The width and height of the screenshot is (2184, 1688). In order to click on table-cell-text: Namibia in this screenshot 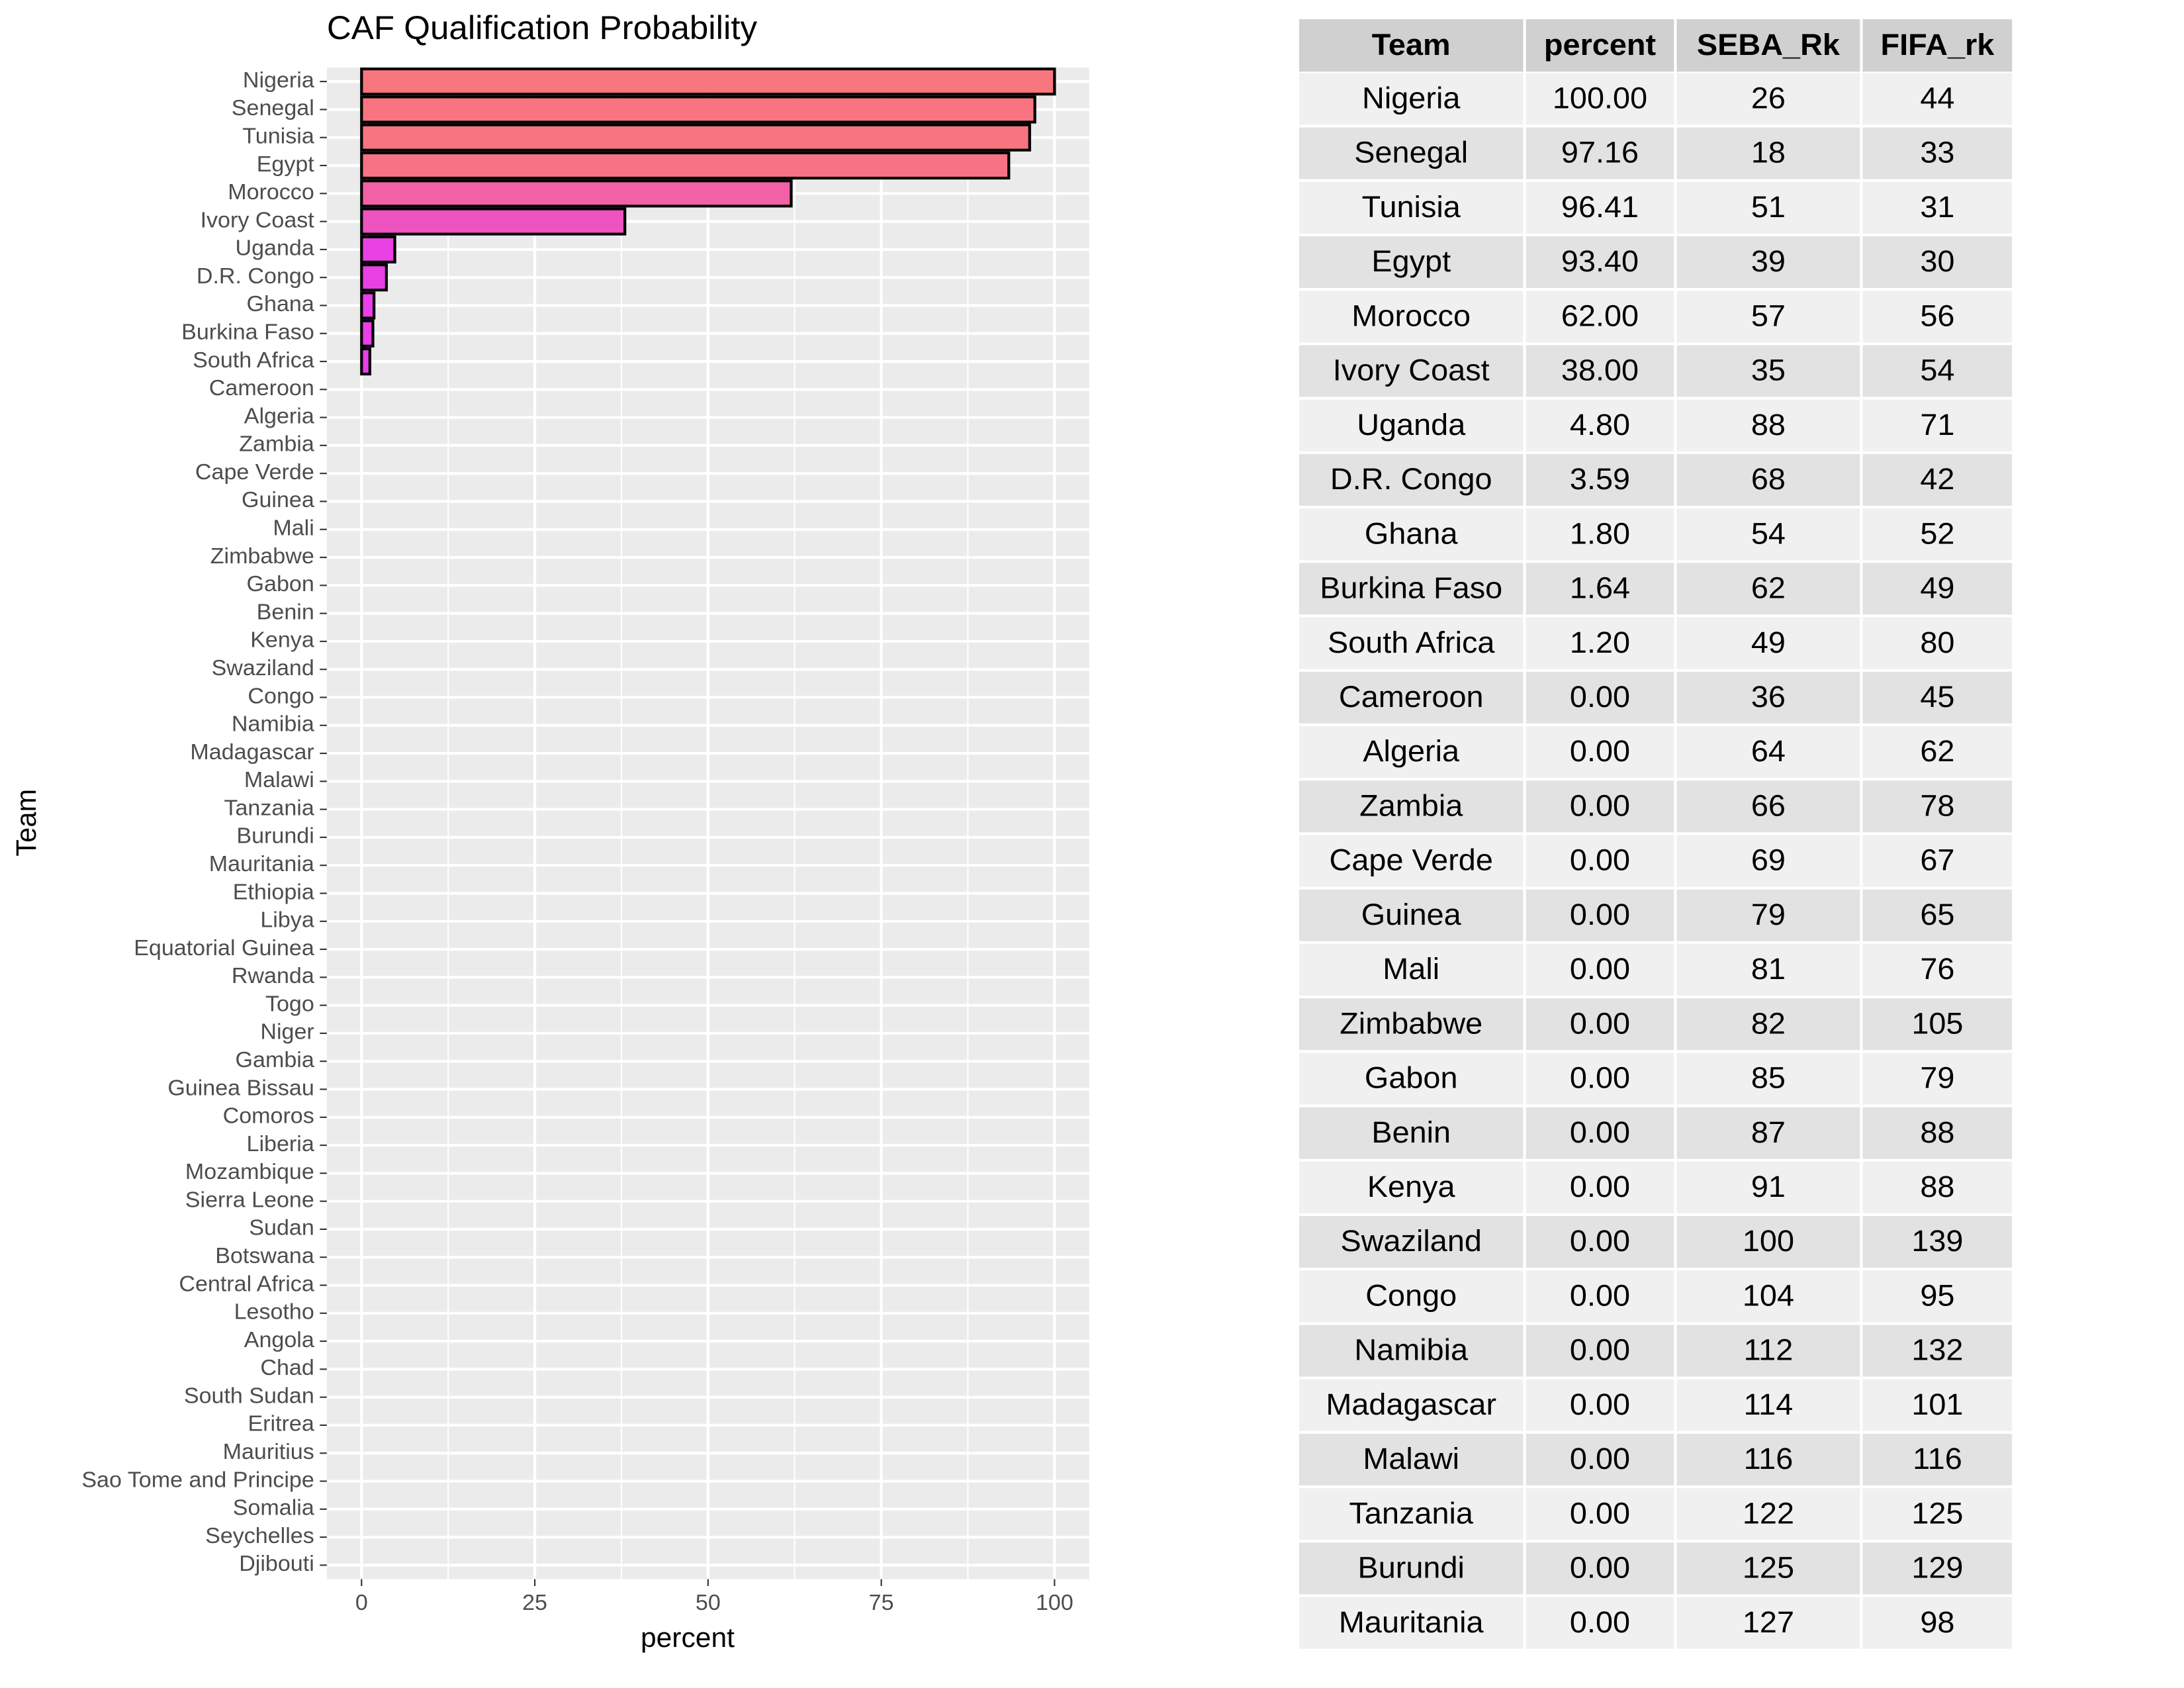, I will do `click(1411, 1349)`.